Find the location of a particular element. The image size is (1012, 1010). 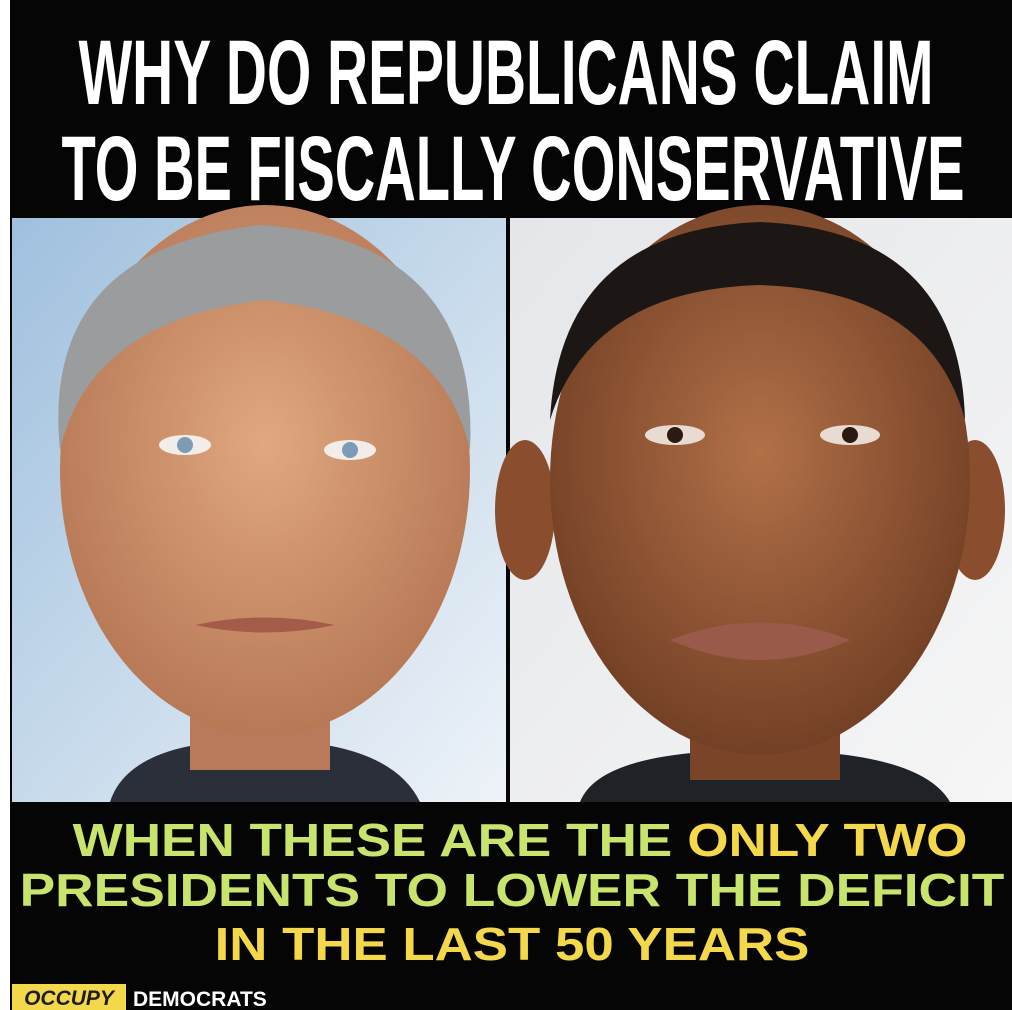

logo-box is located at coordinates (69, 997).